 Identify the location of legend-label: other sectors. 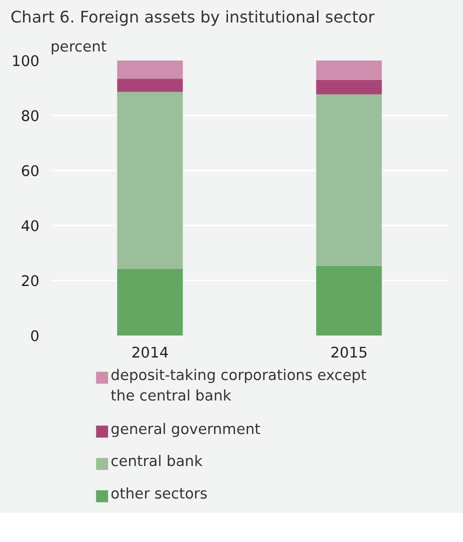
(159, 493).